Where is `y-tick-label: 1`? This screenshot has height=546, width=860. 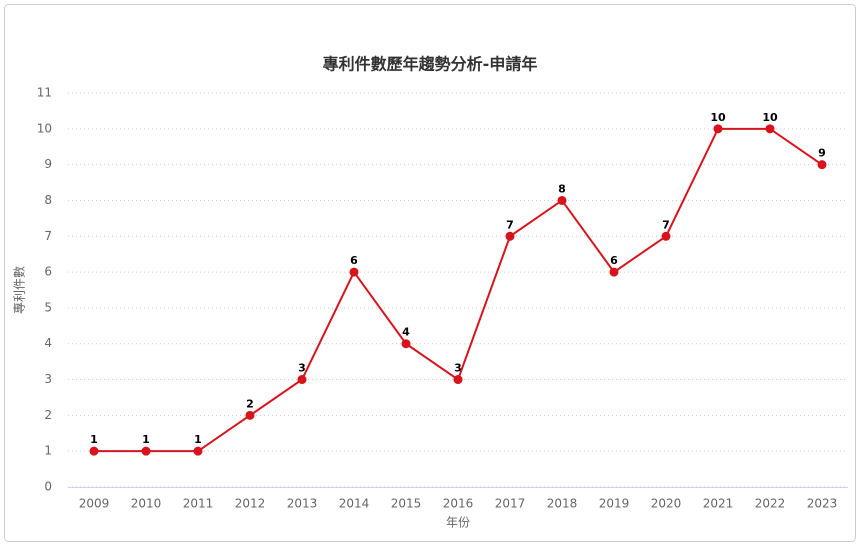
y-tick-label: 1 is located at coordinates (48, 451).